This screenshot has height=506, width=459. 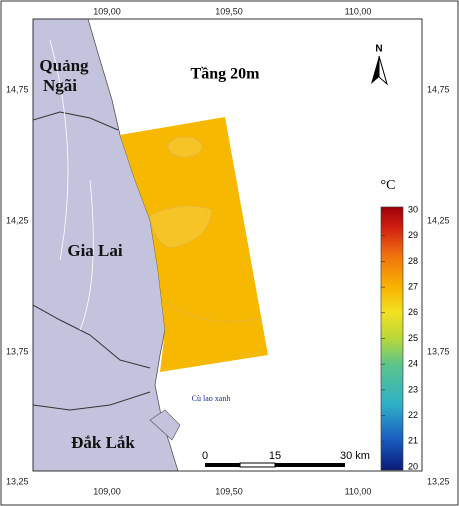 I want to click on colorbar-tick-label: 25, so click(x=413, y=338).